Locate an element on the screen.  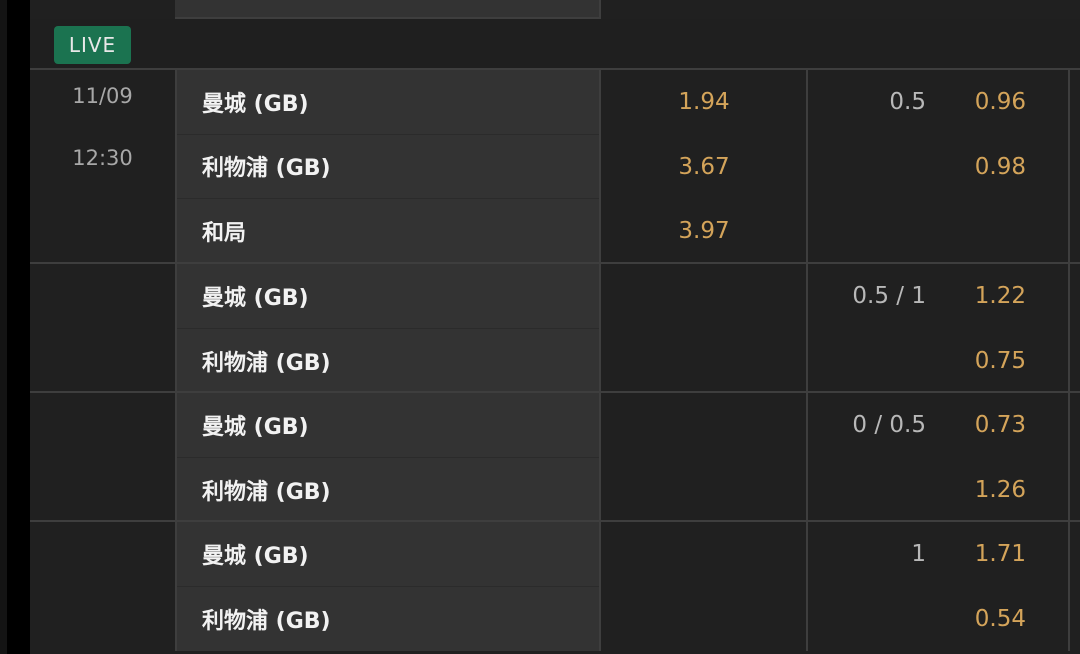
odds-button: 3.97 is located at coordinates (704, 231).